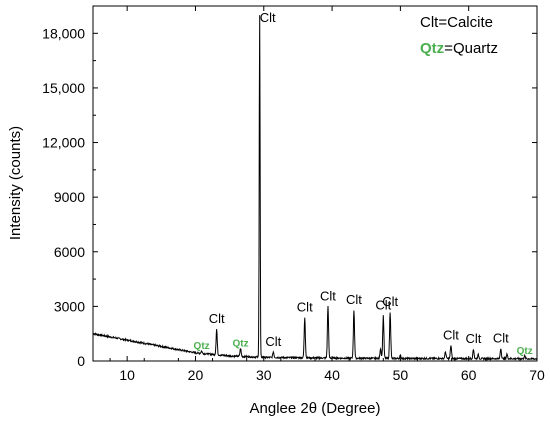 The width and height of the screenshot is (550, 425). What do you see at coordinates (69, 306) in the screenshot?
I see `y-tick-label-3000: 3000` at bounding box center [69, 306].